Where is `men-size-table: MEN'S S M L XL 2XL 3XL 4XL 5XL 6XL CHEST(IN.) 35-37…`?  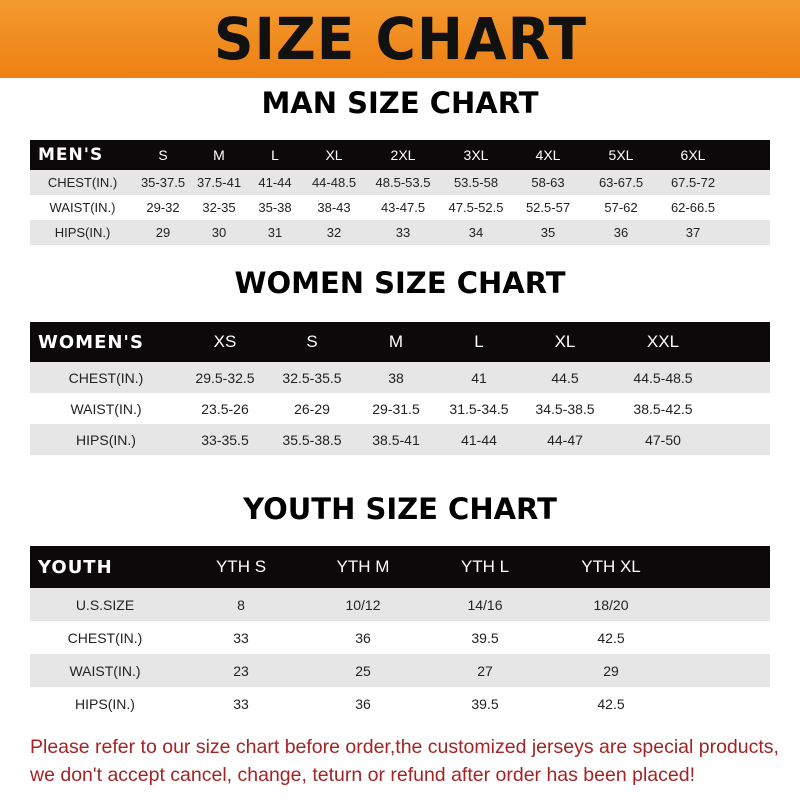
men-size-table: MEN'S S M L XL 2XL 3XL 4XL 5XL 6XL CHEST(IN.) 35-37… is located at coordinates (400, 192).